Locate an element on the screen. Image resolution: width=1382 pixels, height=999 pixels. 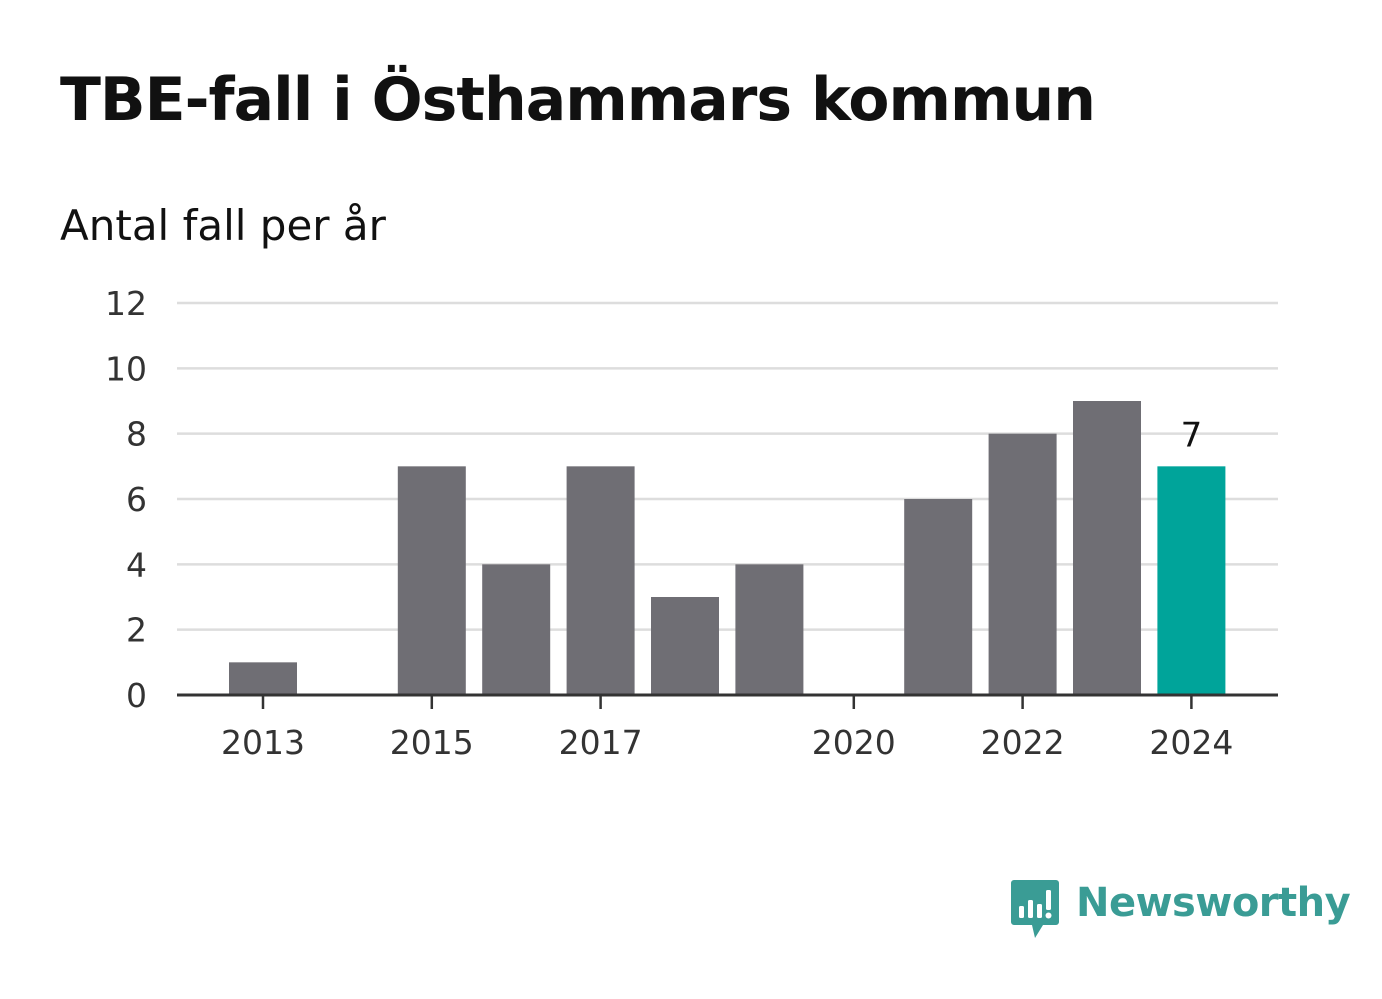
data-label-2024: 7 is located at coordinates (1192, 435).